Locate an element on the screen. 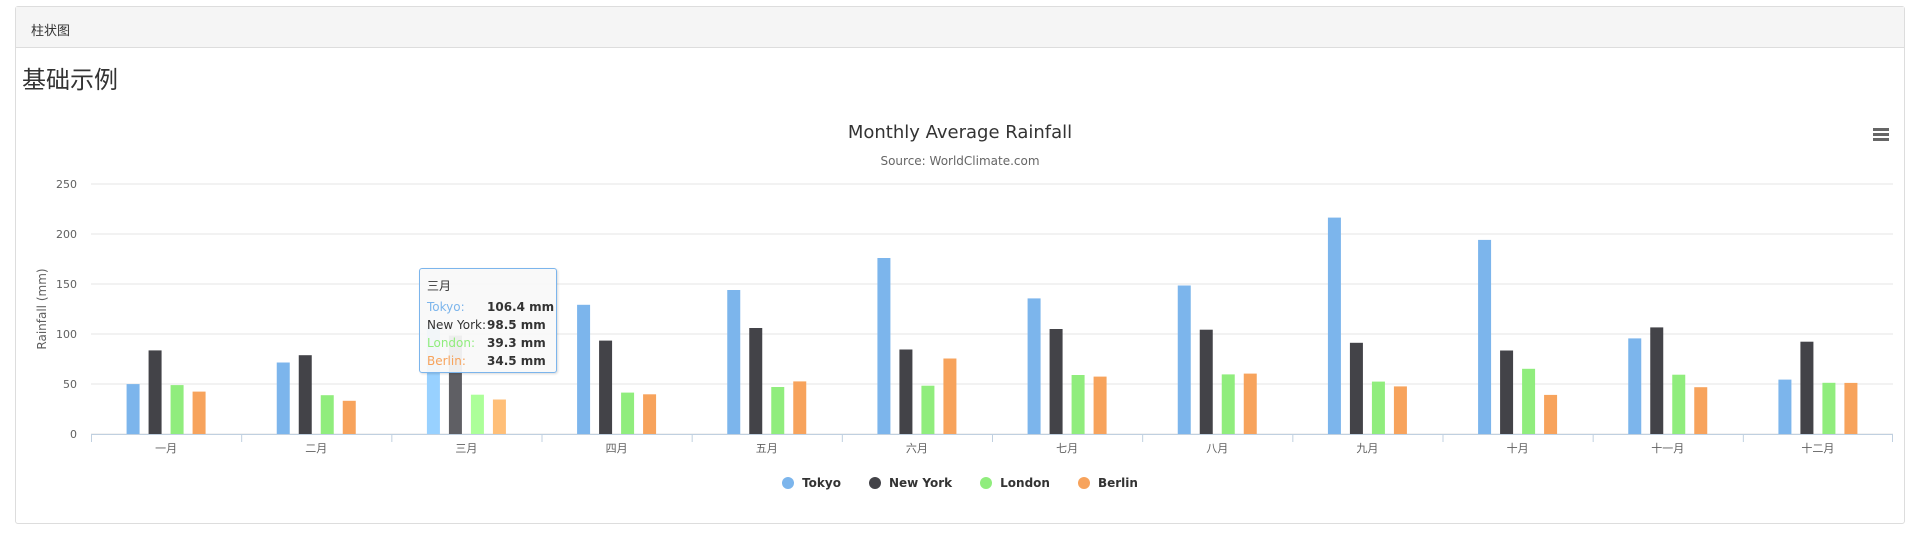  legend-label: Berlin is located at coordinates (1117, 483).